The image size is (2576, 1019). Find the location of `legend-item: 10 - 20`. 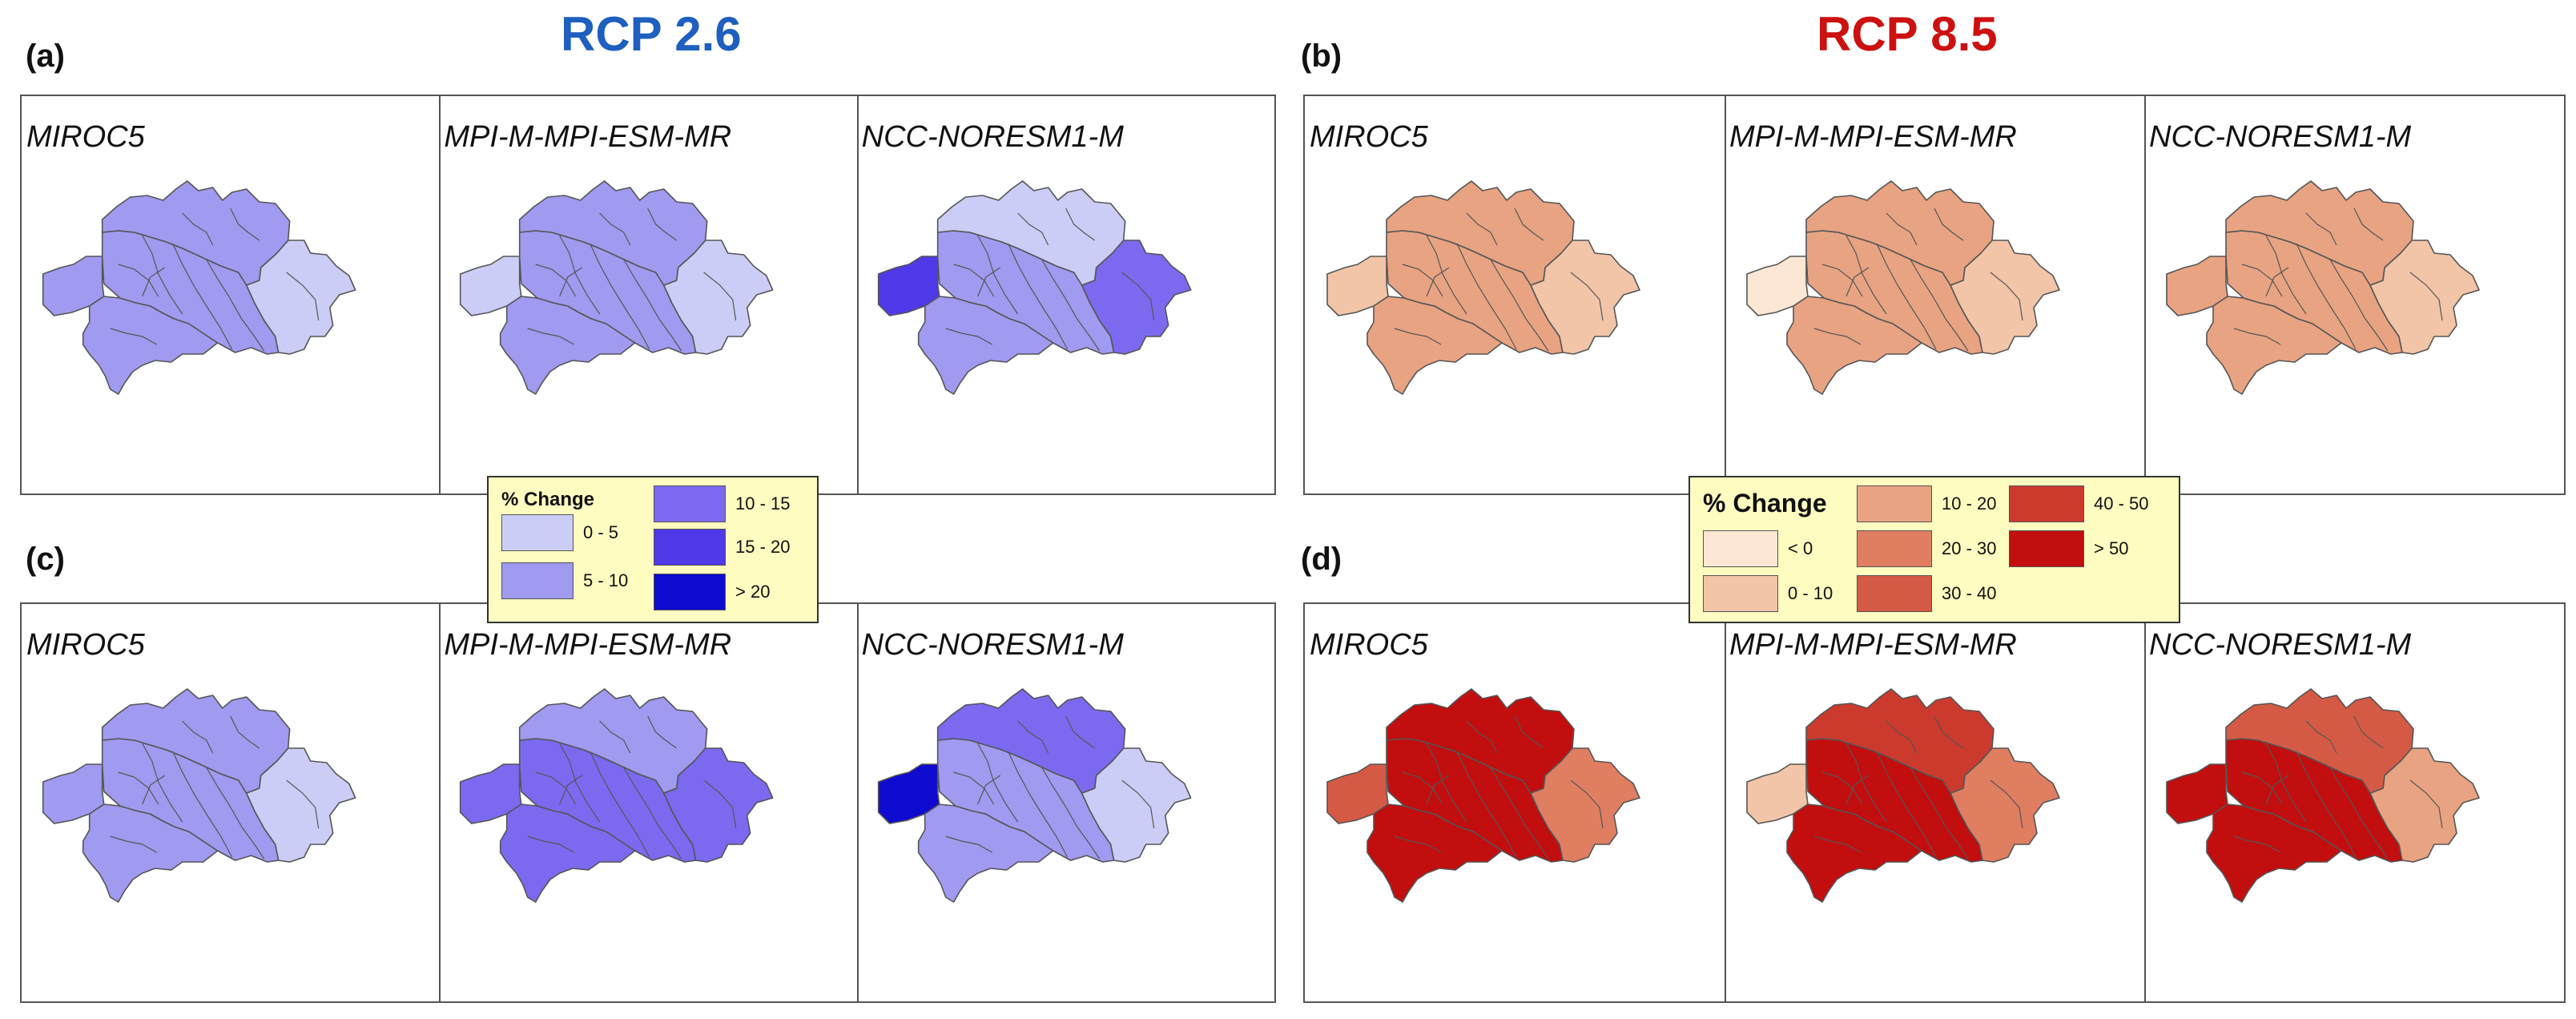

legend-item: 10 - 20 is located at coordinates (1927, 503).